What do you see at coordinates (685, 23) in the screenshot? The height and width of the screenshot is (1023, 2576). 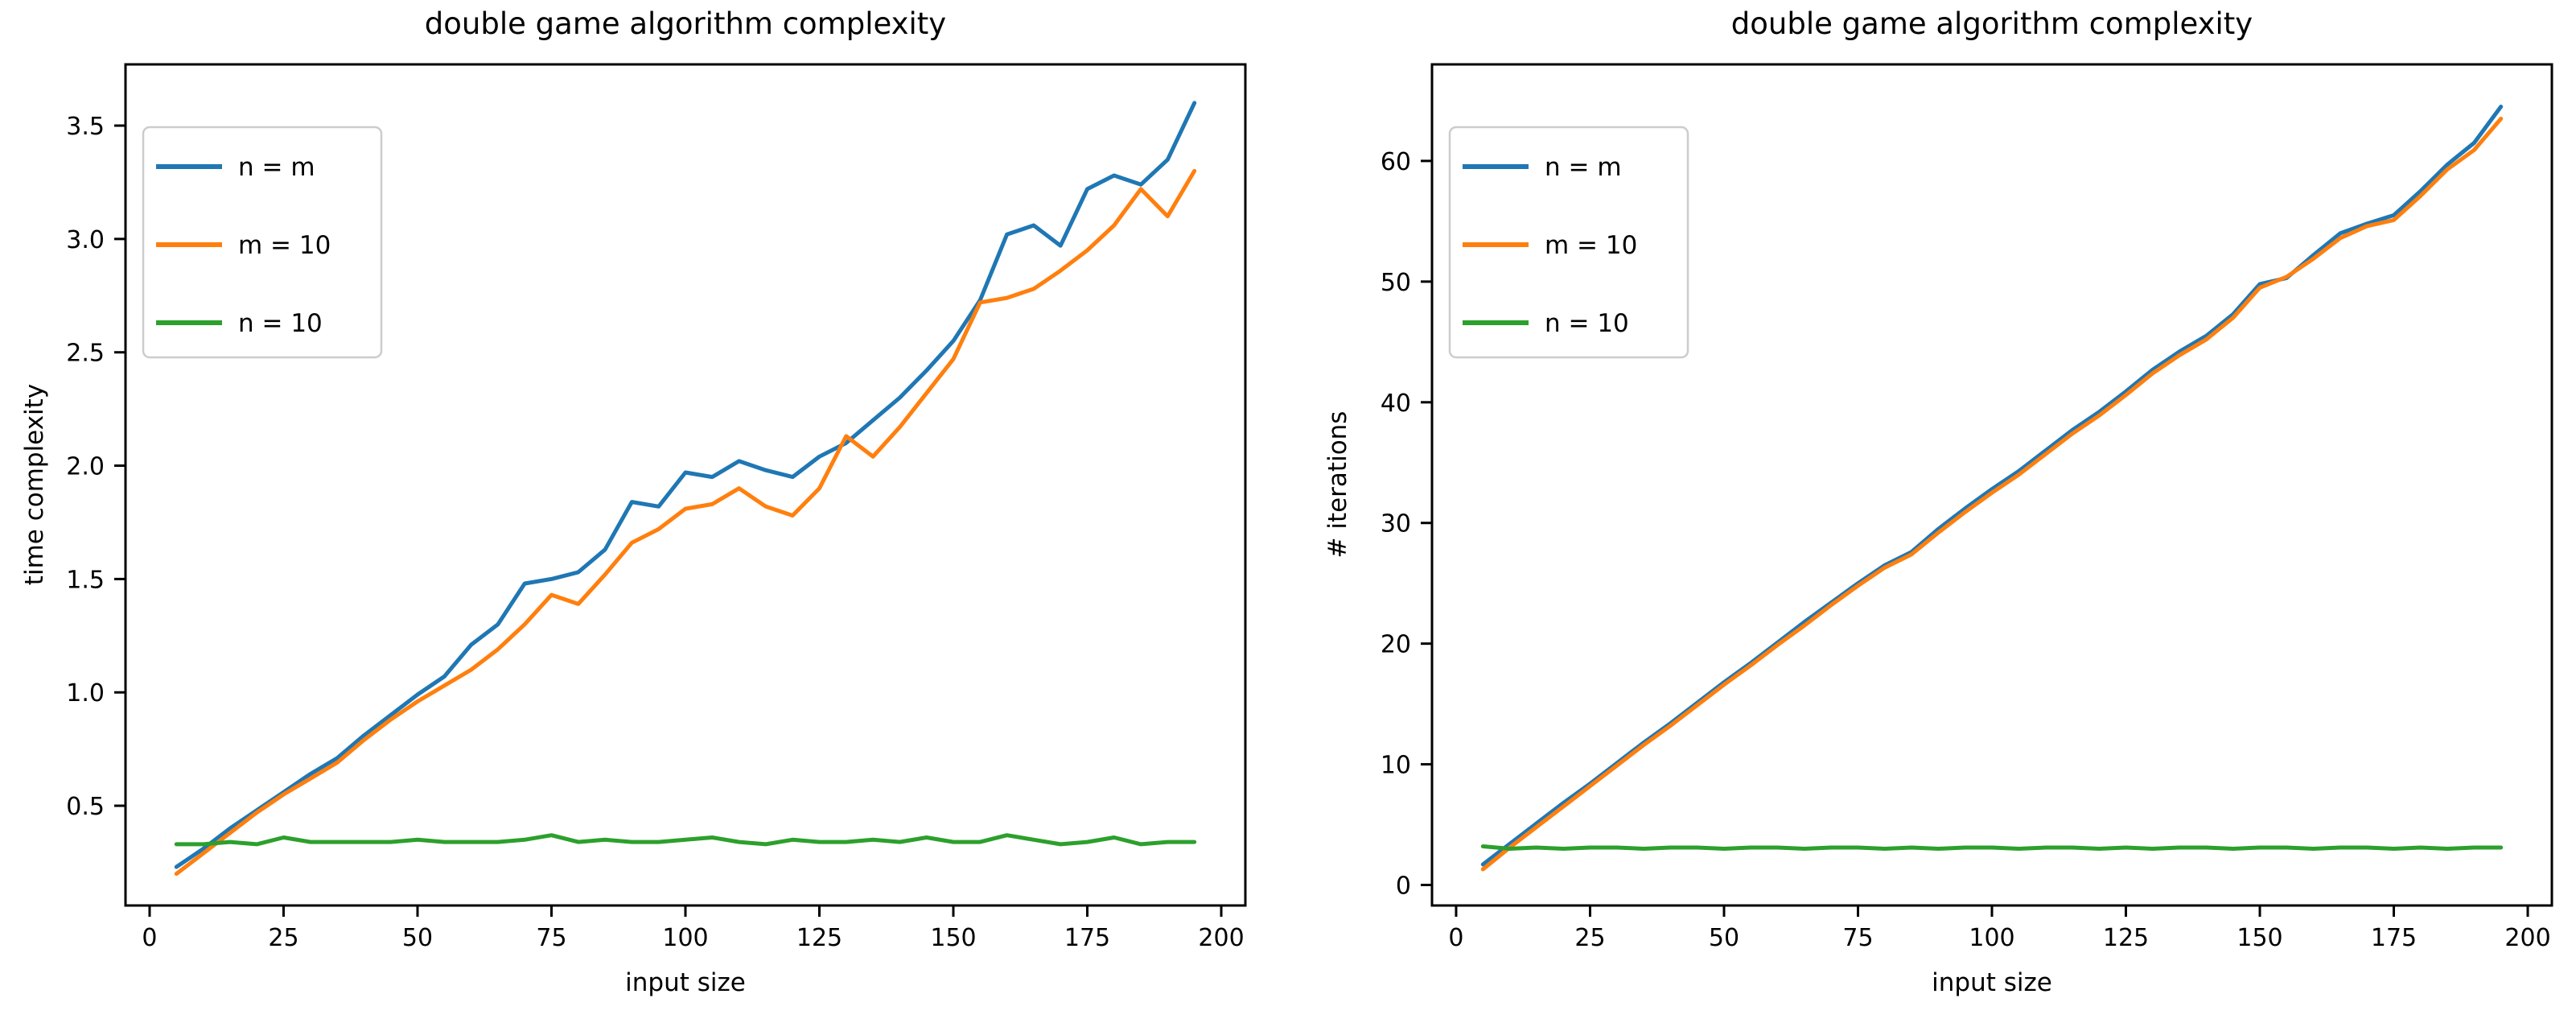 I see `left-chart-title: double game algorithm complexity` at bounding box center [685, 23].